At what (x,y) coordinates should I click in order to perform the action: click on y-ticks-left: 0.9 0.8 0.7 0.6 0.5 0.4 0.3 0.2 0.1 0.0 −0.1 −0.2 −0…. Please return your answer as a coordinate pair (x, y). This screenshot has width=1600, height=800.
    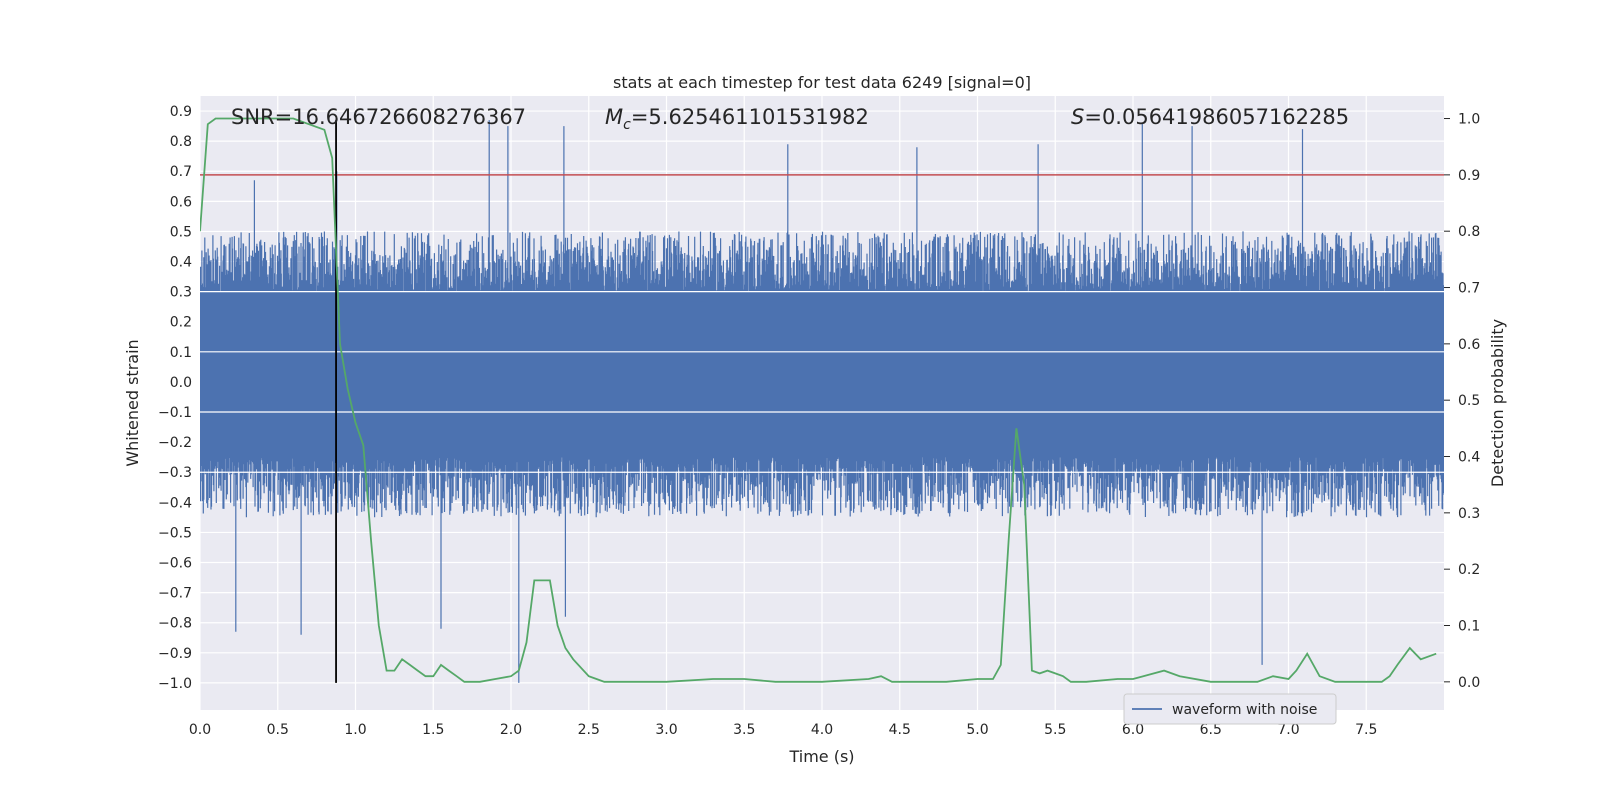
    Looking at the image, I should click on (175, 398).